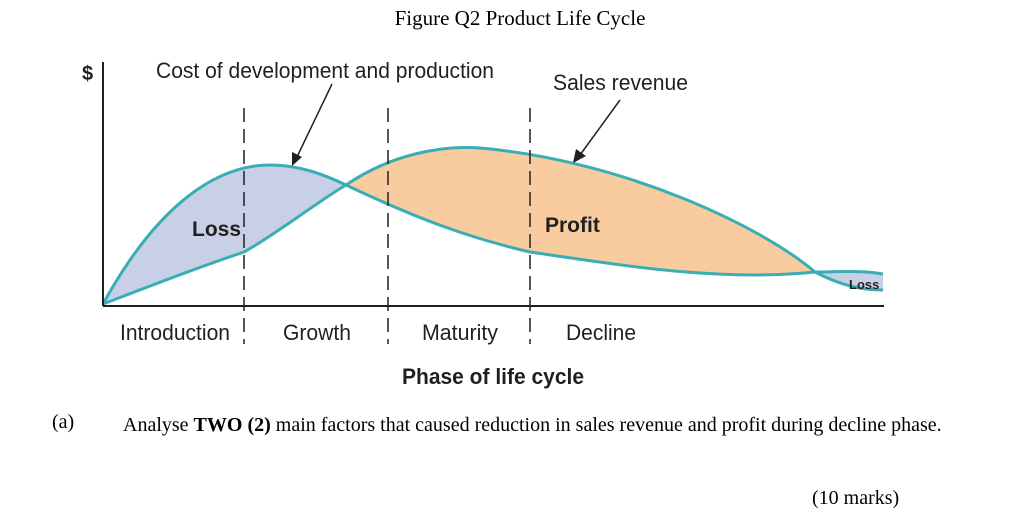  Describe the element at coordinates (63, 422) in the screenshot. I see `question-label: (a)` at that location.